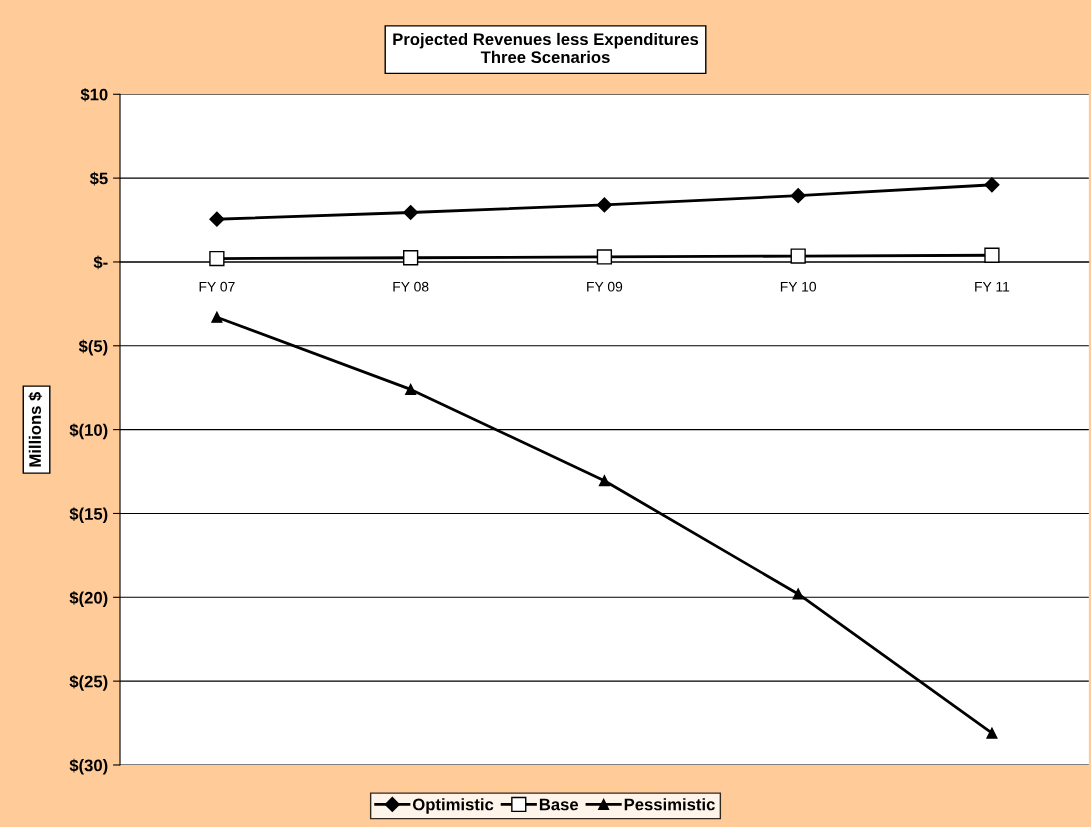 The height and width of the screenshot is (827, 1091). I want to click on y-tick-label: $(30), so click(88, 766).